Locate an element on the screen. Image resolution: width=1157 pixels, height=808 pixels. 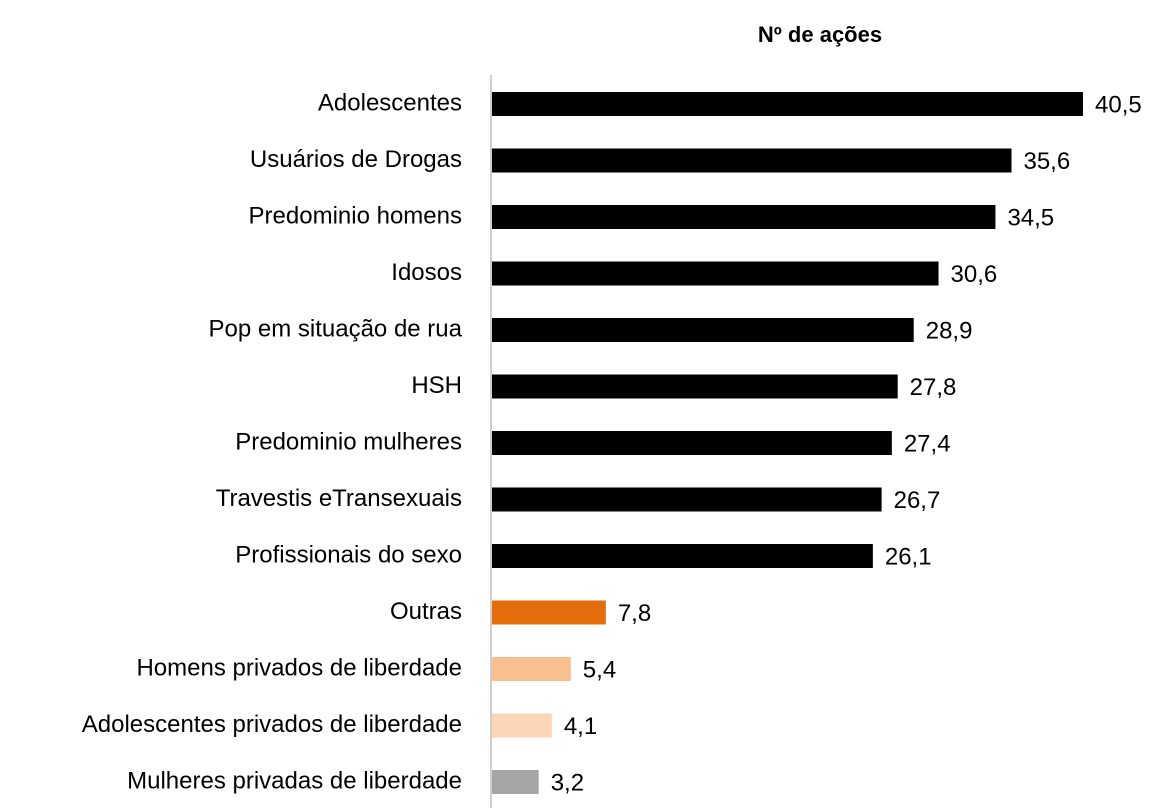
y-tick-label: Mulheres privadas de liberdade is located at coordinates (294, 780).